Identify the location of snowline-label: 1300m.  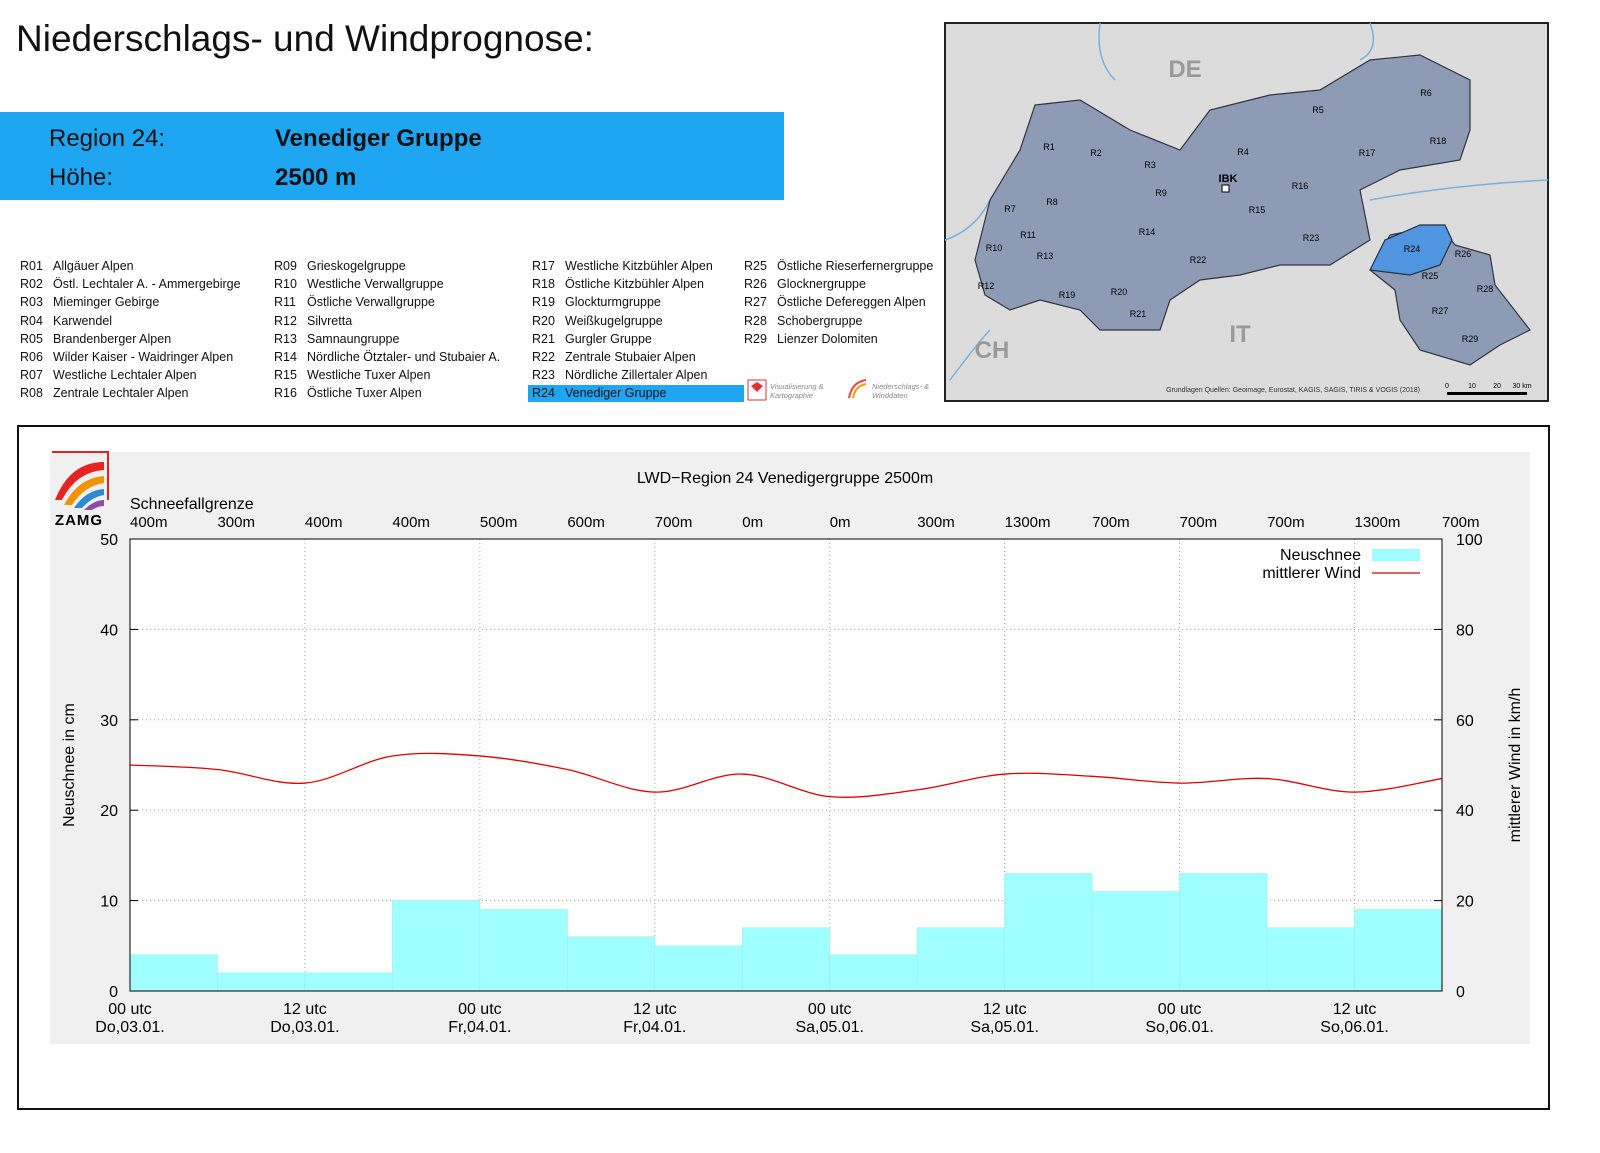
(1378, 522).